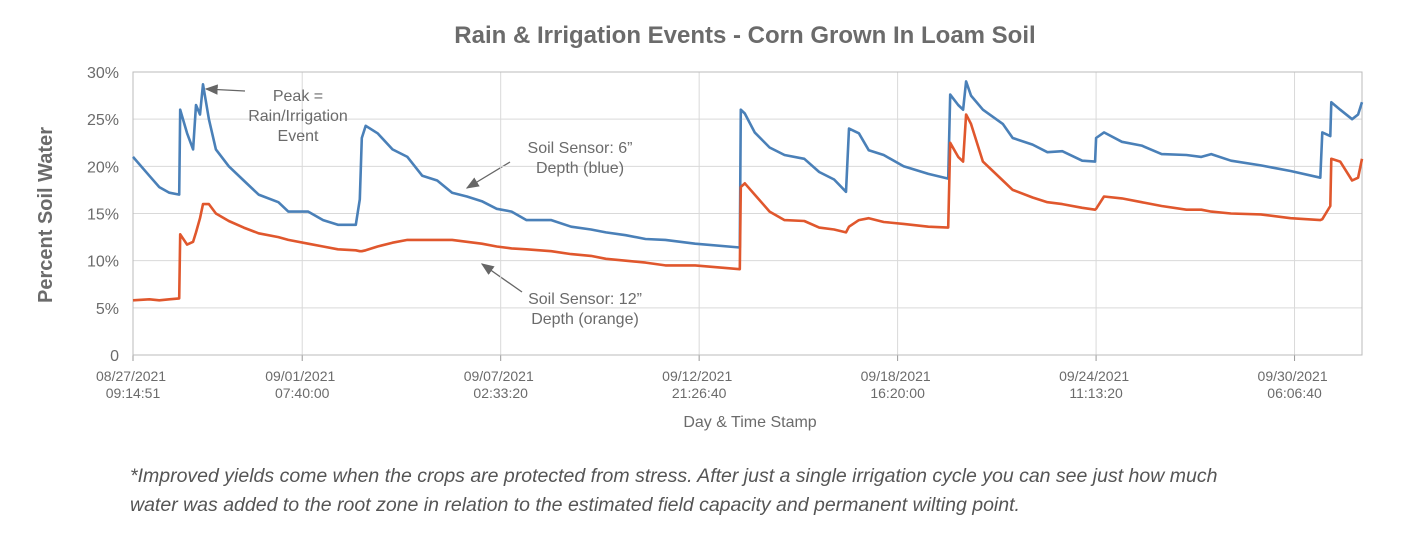 This screenshot has height=552, width=1401. Describe the element at coordinates (103, 262) in the screenshot. I see `y-tick-label: 10%` at that location.